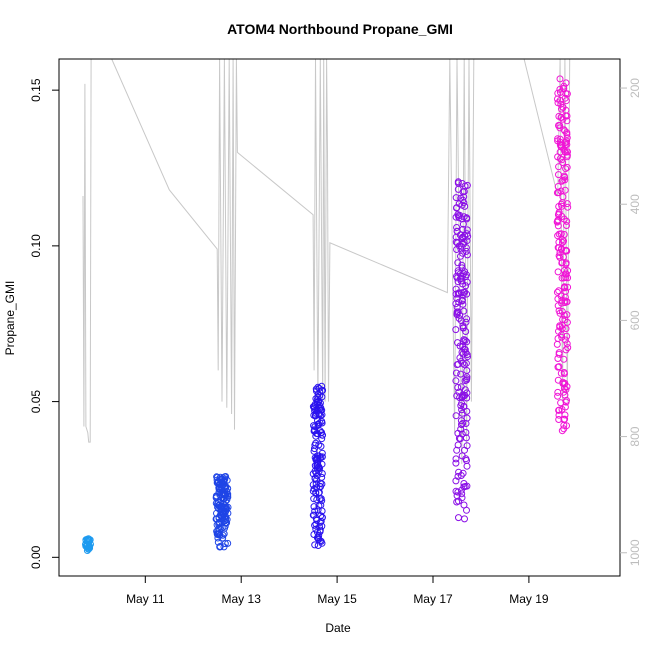 The width and height of the screenshot is (650, 650). I want to click on y-tick-label: 0.00, so click(36, 557).